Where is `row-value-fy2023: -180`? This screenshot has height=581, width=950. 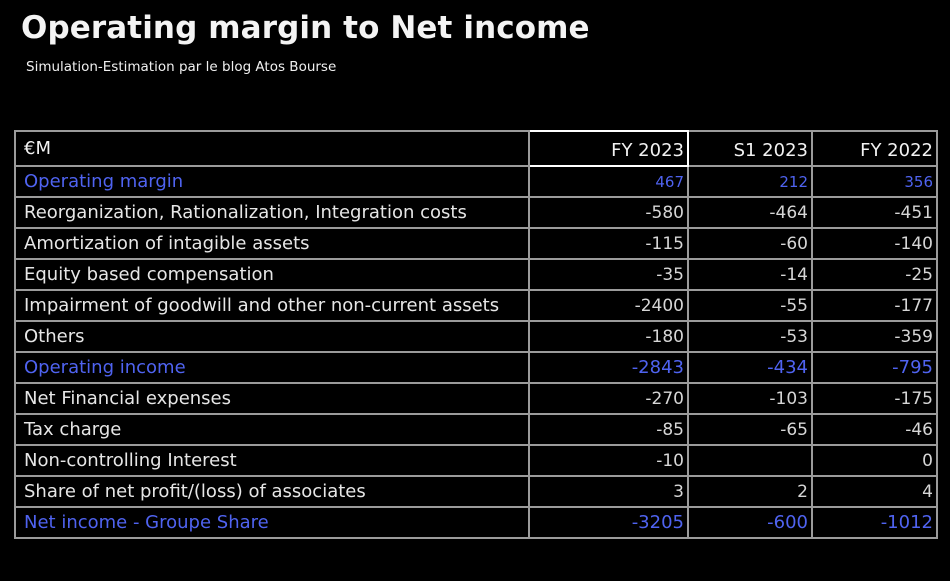 row-value-fy2023: -180 is located at coordinates (608, 336).